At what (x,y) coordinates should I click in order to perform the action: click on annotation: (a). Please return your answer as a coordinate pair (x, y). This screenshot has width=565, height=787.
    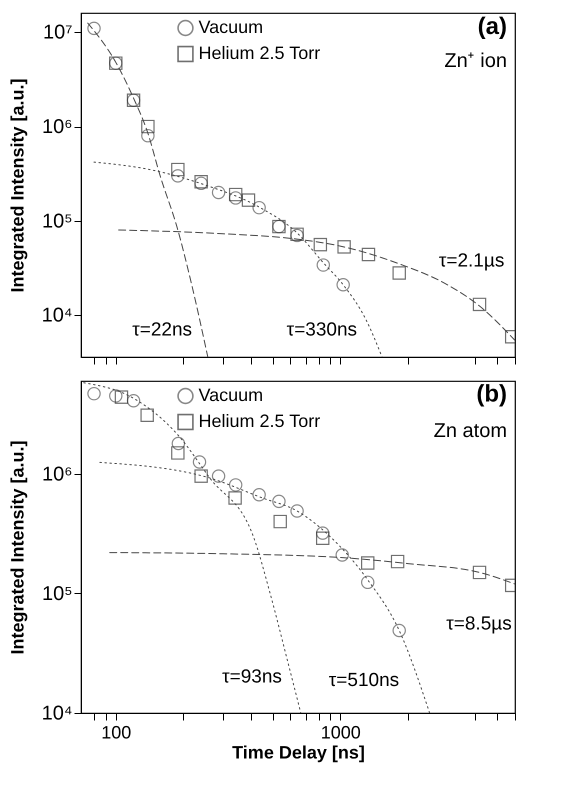
    Looking at the image, I should click on (492, 26).